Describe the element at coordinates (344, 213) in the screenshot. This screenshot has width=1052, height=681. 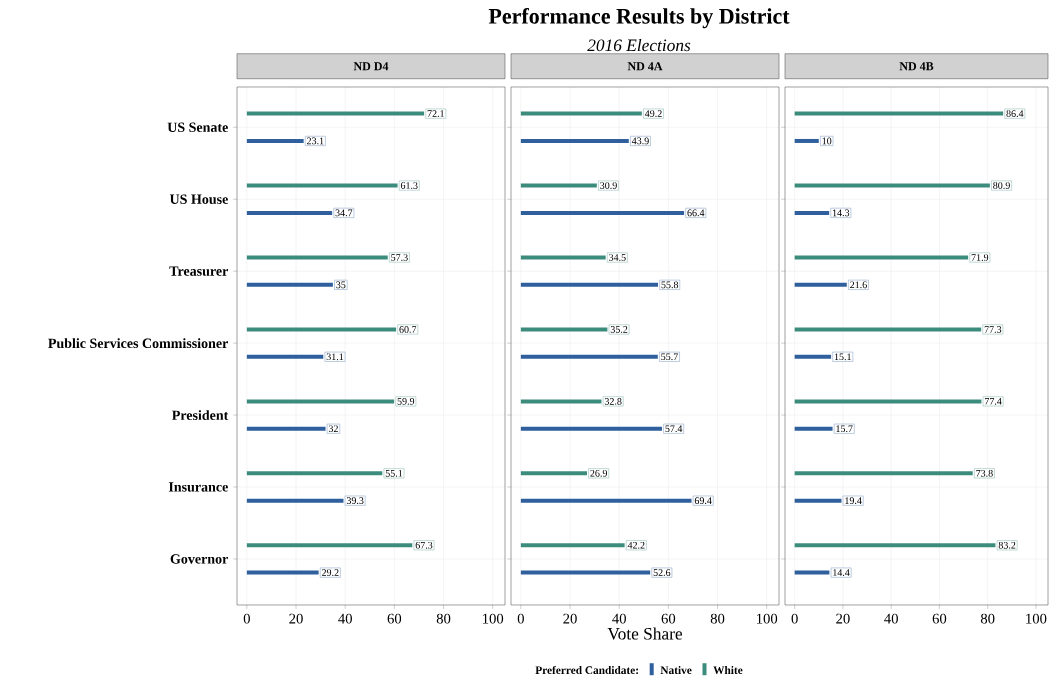
I see `data-label: 34.7` at that location.